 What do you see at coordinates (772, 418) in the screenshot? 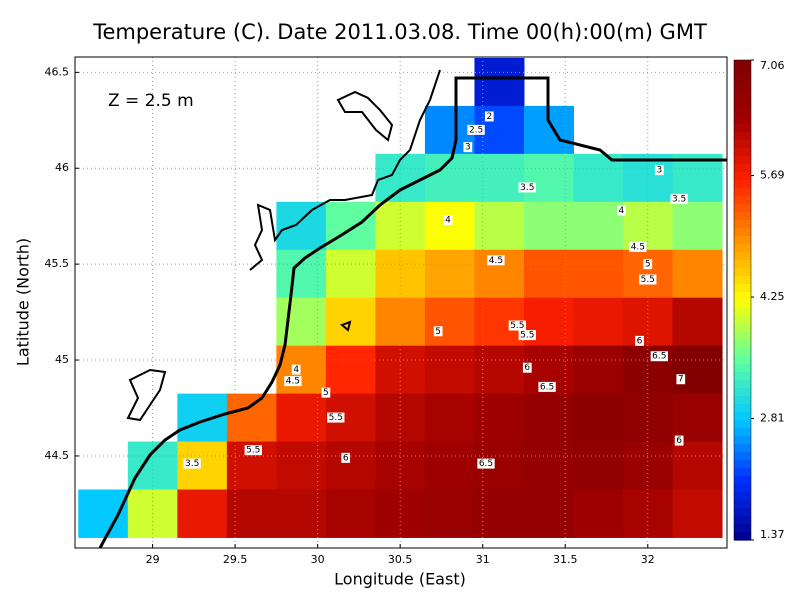
I see `colorbar-label: 2.81` at bounding box center [772, 418].